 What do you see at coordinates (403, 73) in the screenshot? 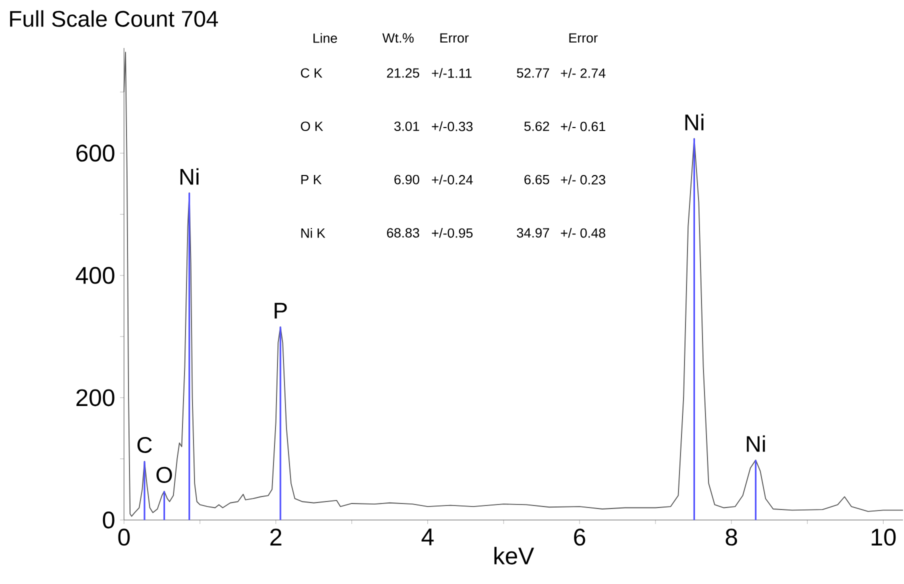
I see `annotation: 21.25` at bounding box center [403, 73].